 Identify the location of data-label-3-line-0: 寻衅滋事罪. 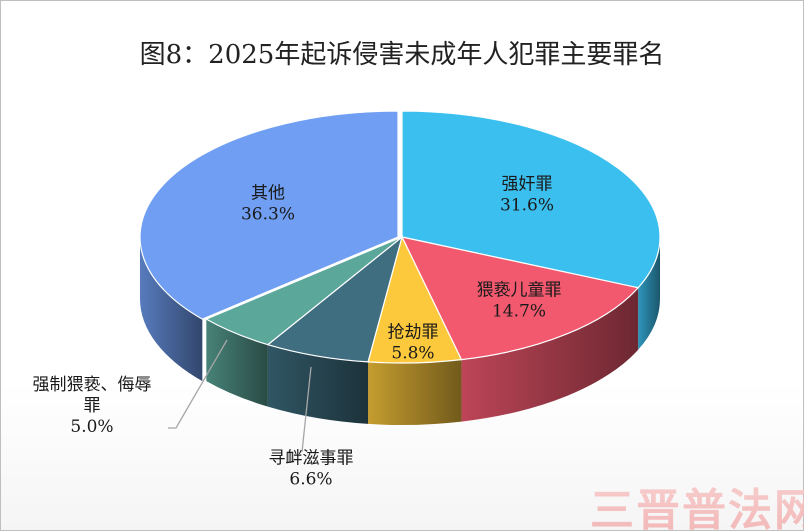
(311, 459).